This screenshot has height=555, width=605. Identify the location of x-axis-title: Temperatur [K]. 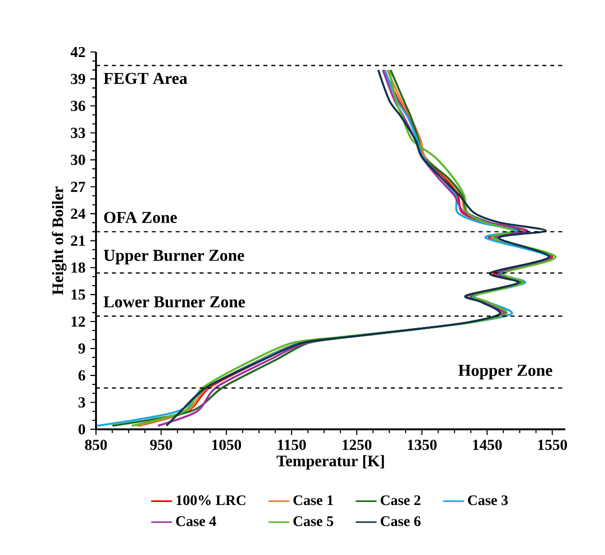
(330, 462).